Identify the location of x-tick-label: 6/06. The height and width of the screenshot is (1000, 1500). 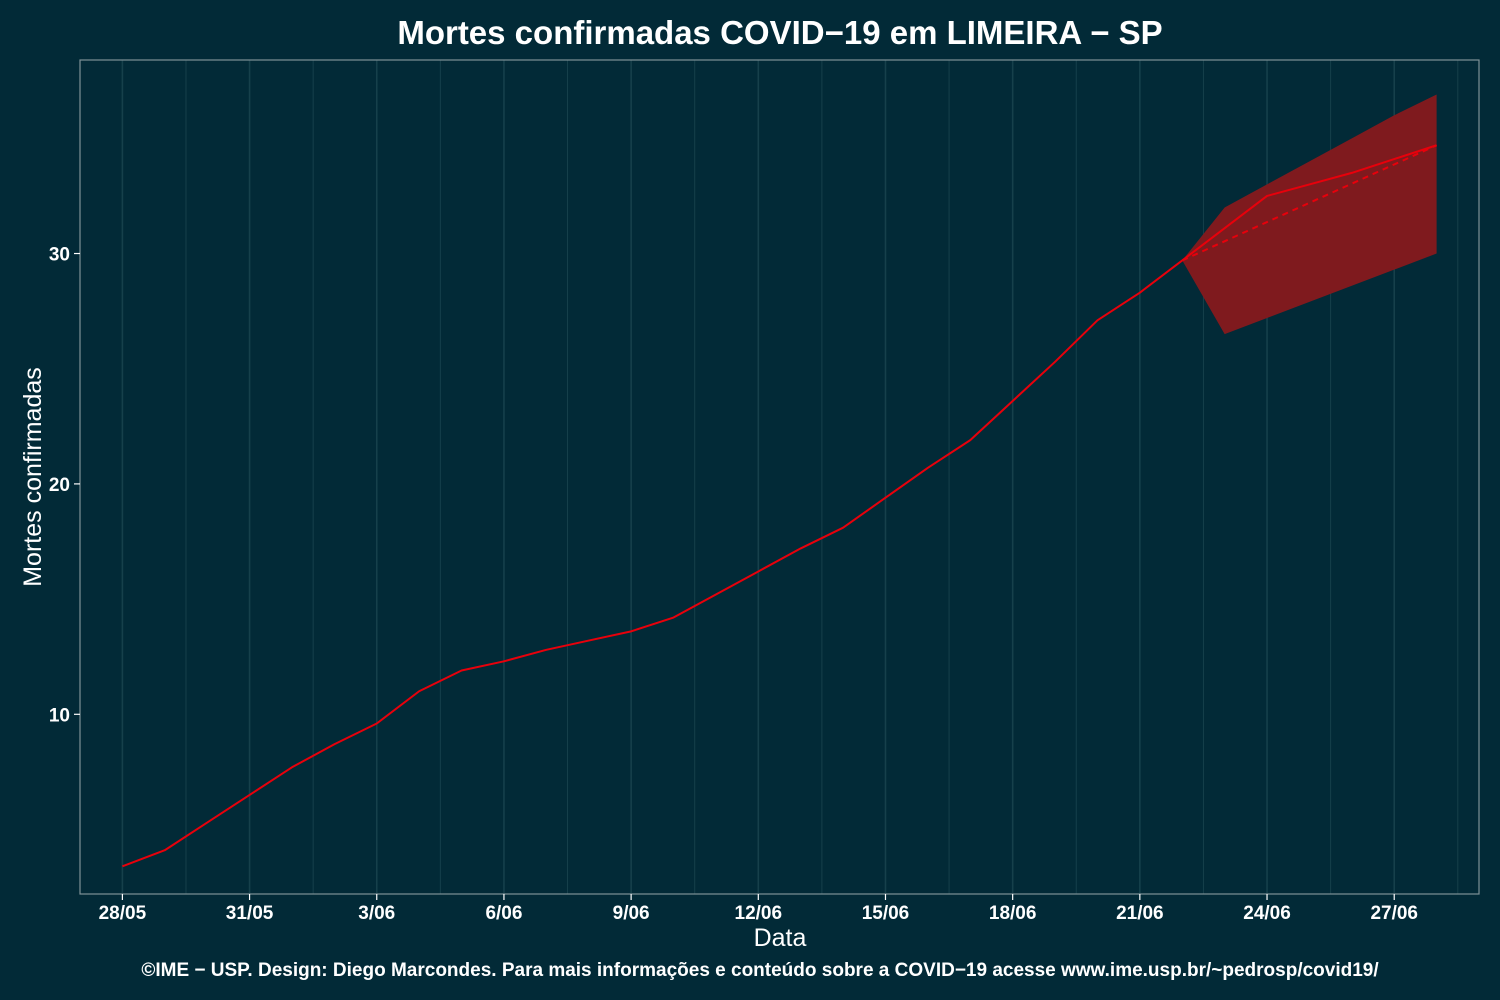
(503, 913).